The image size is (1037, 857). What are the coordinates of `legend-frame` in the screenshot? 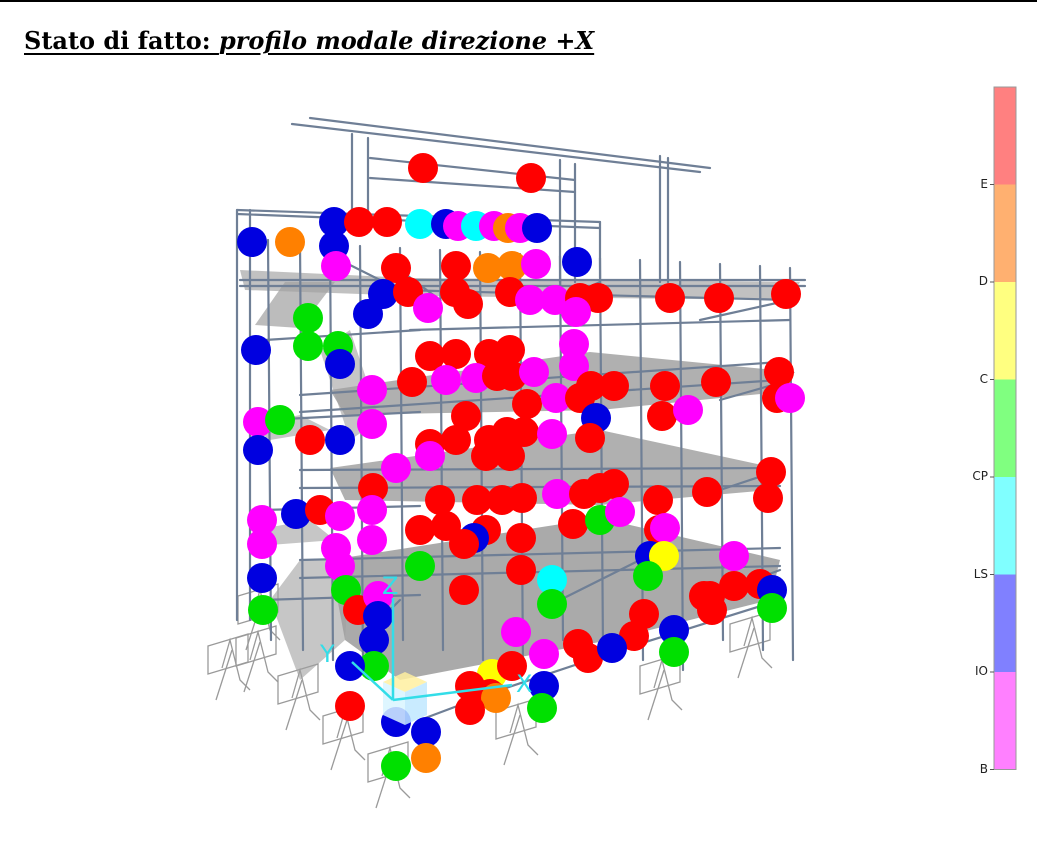 It's located at (1005, 428).